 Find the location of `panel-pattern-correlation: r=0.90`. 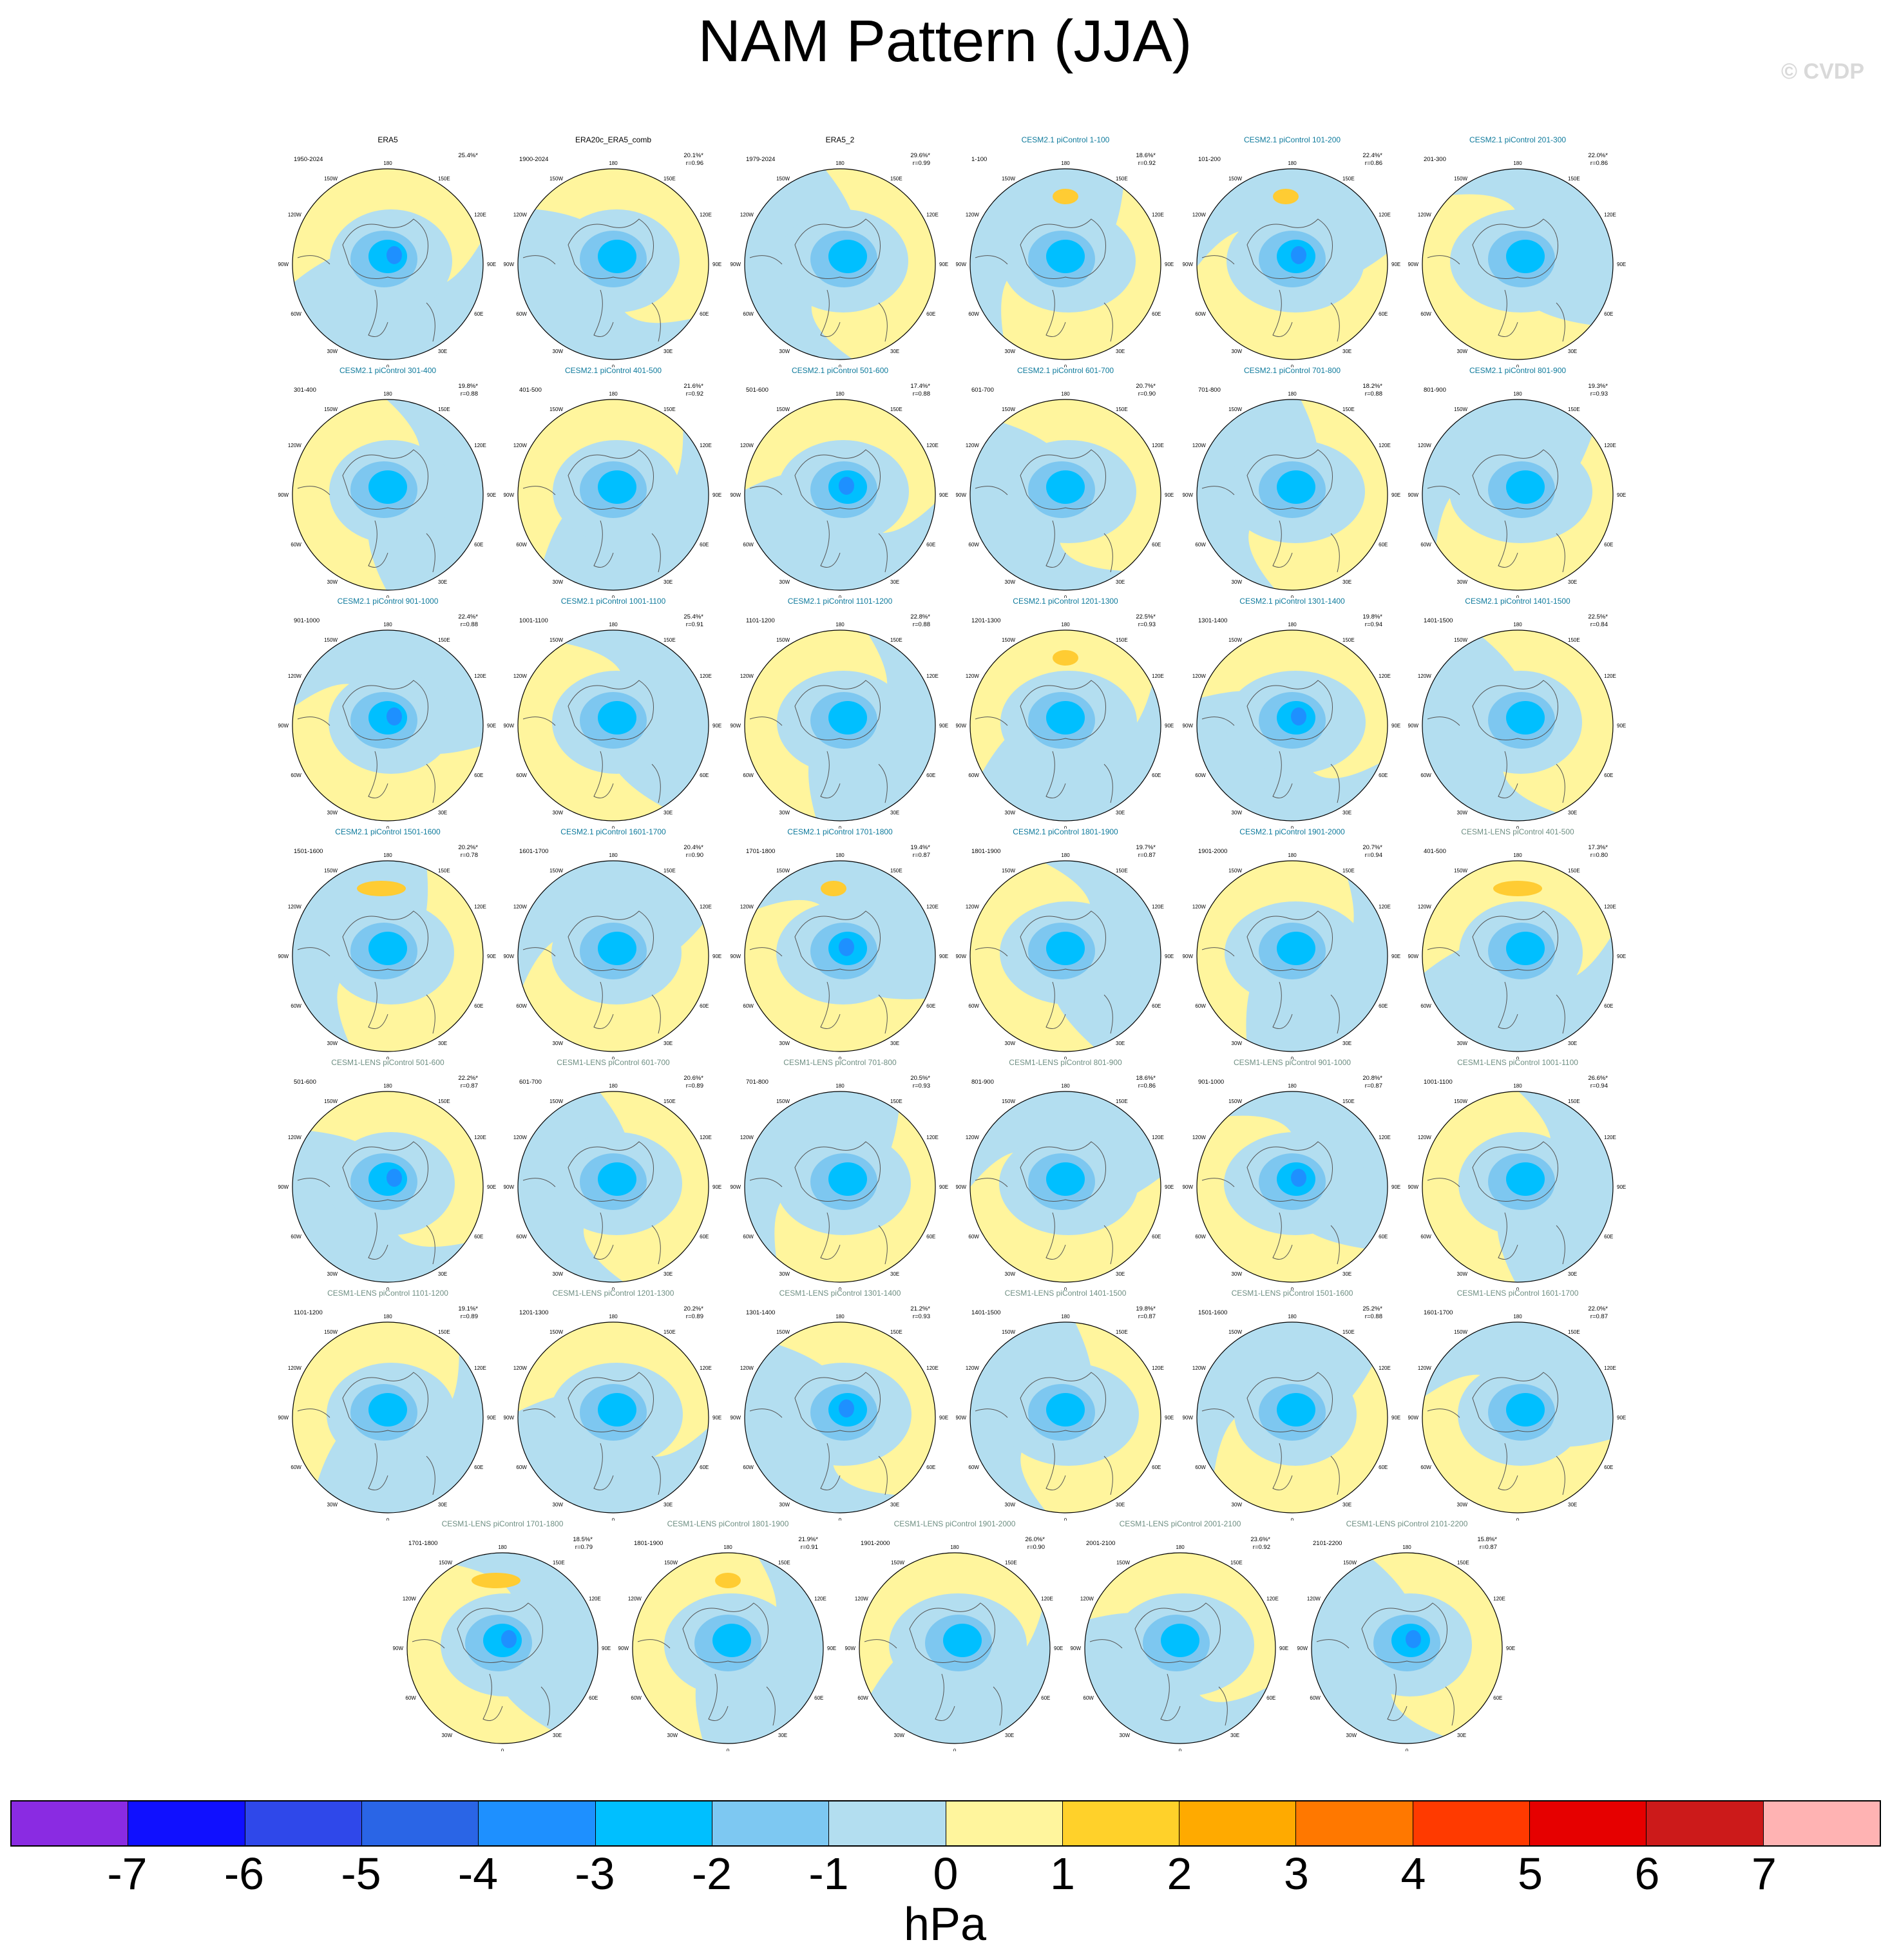

panel-pattern-correlation: r=0.90 is located at coordinates (1036, 1547).